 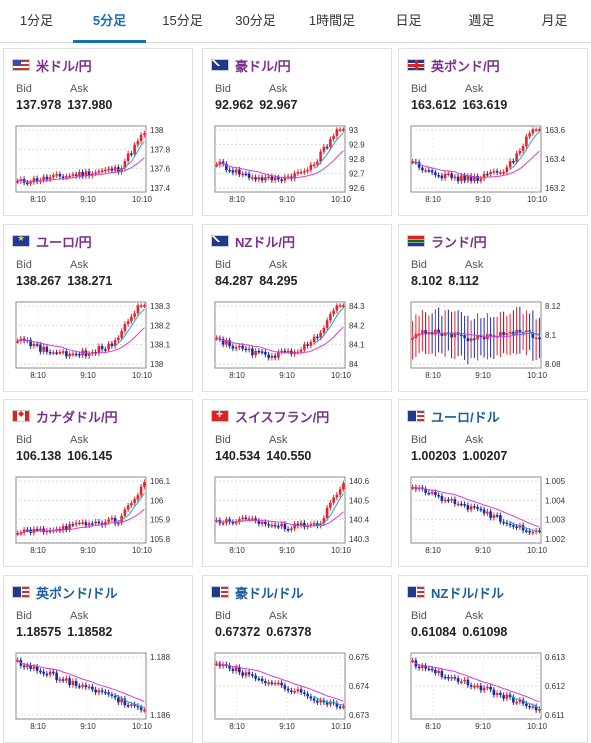 I want to click on pair-title: スイスフラン/円, so click(x=282, y=416).